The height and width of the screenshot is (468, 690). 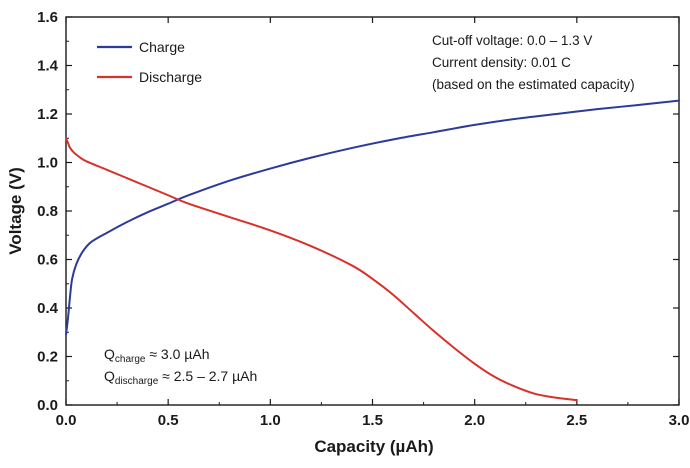 What do you see at coordinates (270, 420) in the screenshot?
I see `x-tick-label: 1.0` at bounding box center [270, 420].